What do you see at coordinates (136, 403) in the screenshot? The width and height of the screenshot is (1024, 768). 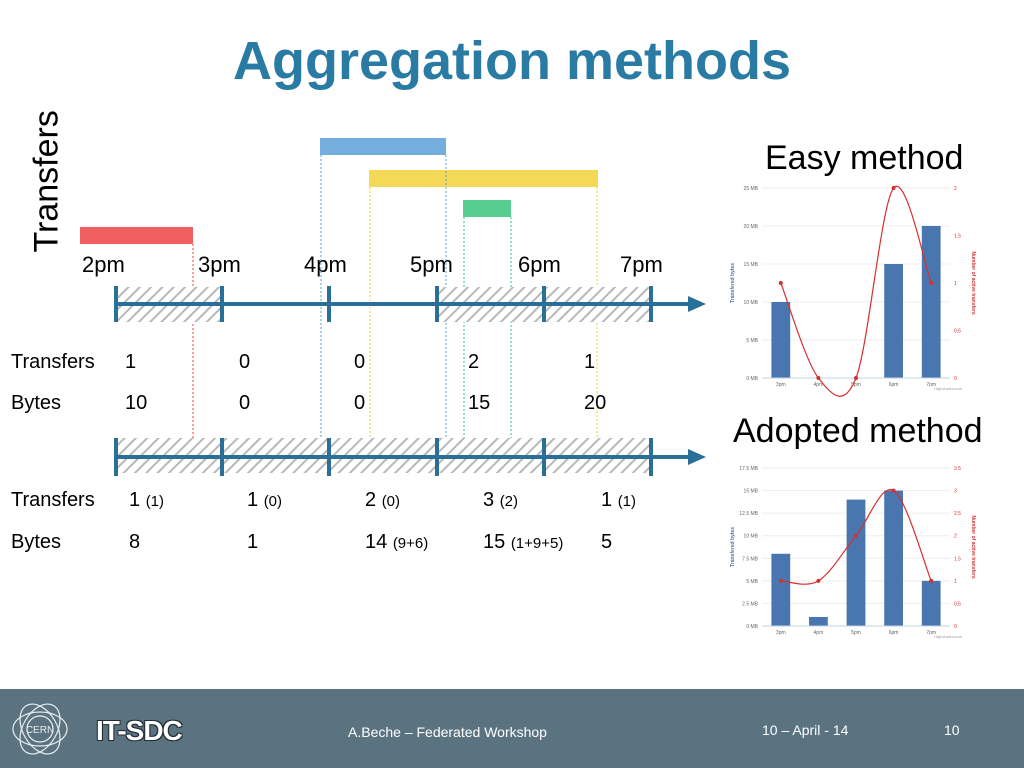 I see `easy-bytes-value: 10` at bounding box center [136, 403].